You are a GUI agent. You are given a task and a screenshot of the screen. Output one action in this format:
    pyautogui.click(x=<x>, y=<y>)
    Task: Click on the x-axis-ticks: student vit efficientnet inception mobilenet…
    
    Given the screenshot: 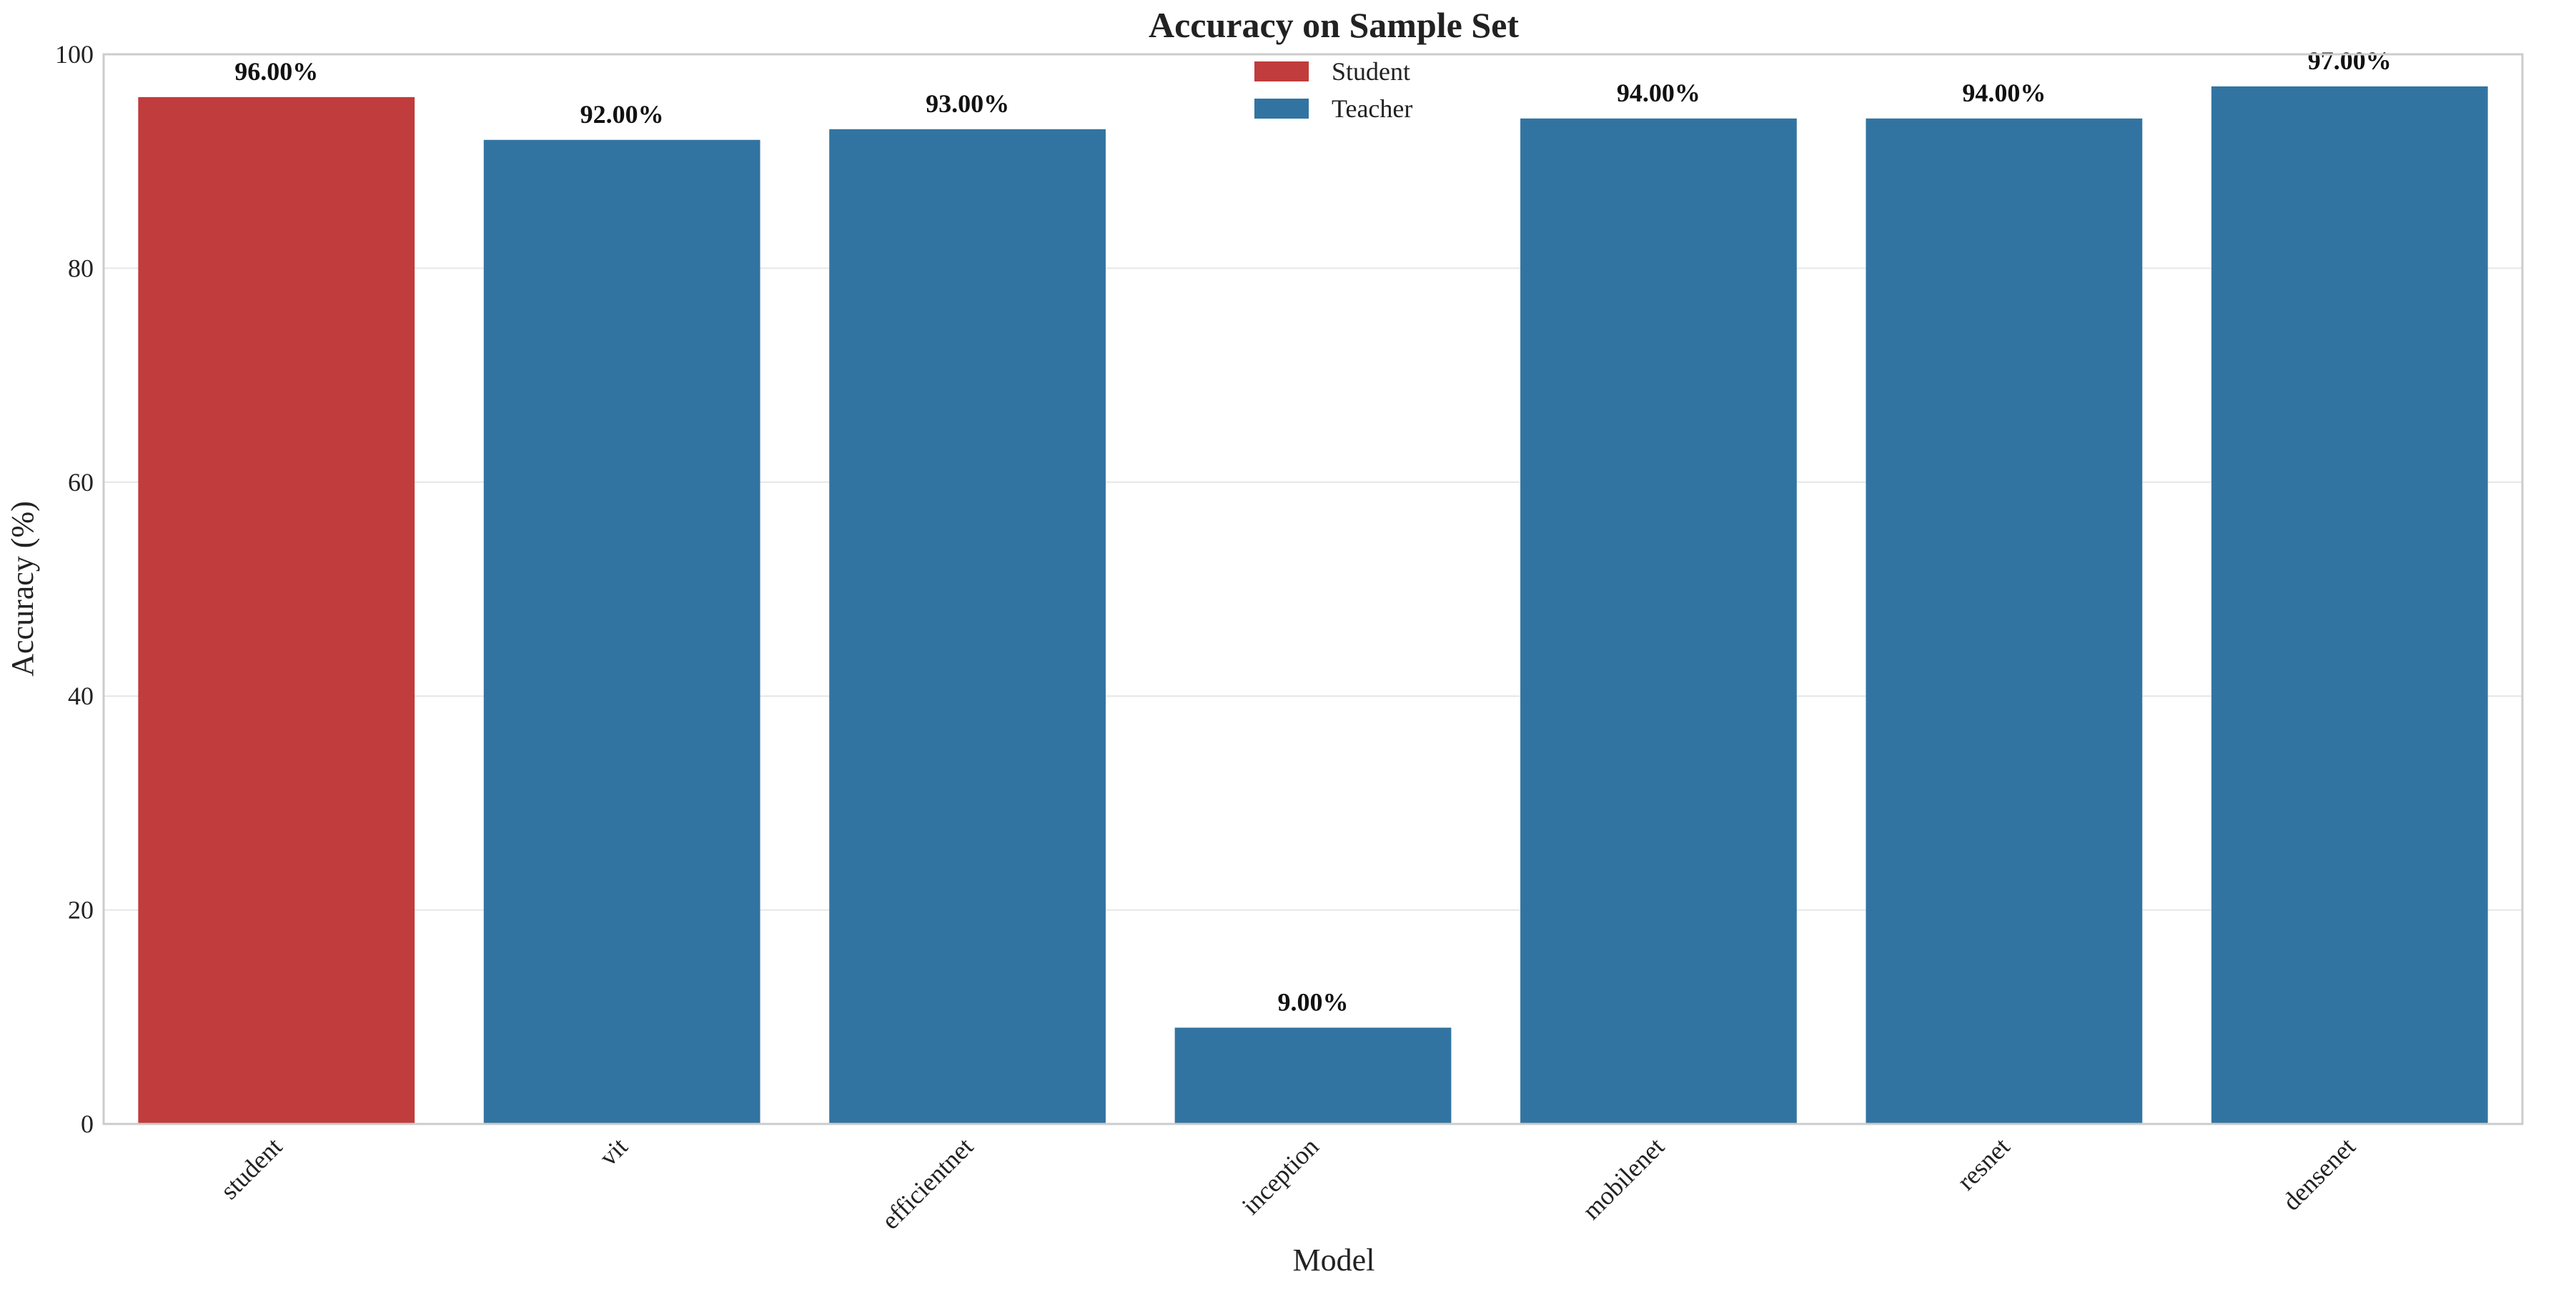 What is the action you would take?
    pyautogui.click(x=1288, y=1183)
    